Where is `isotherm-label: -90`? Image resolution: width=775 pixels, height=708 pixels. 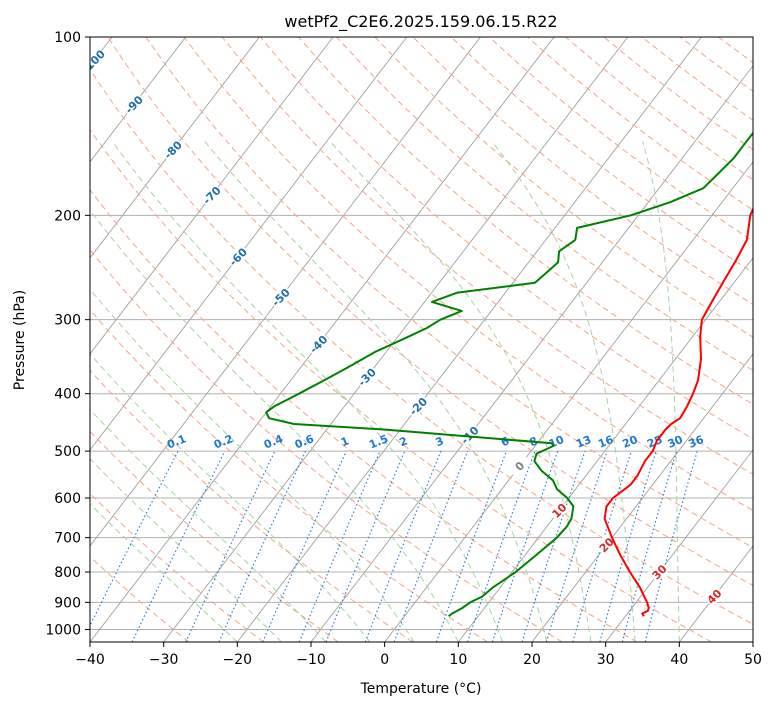
isotherm-label: -90 is located at coordinates (134, 104).